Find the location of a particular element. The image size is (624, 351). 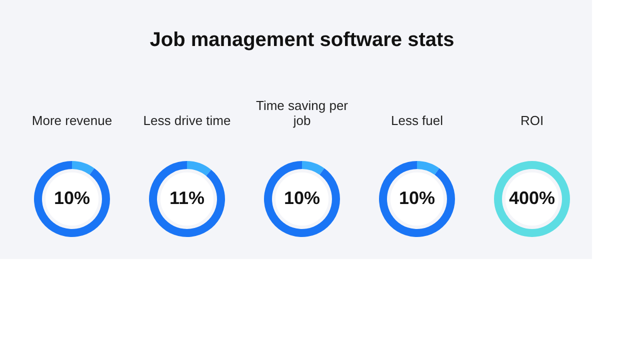

text: 400% is located at coordinates (532, 198).